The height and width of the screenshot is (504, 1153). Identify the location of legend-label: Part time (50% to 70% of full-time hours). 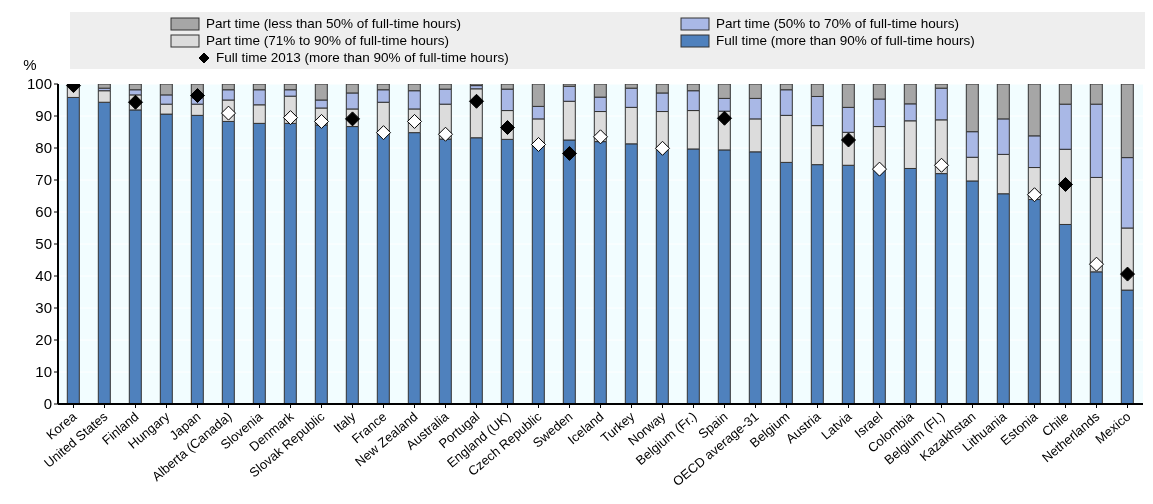
(838, 23).